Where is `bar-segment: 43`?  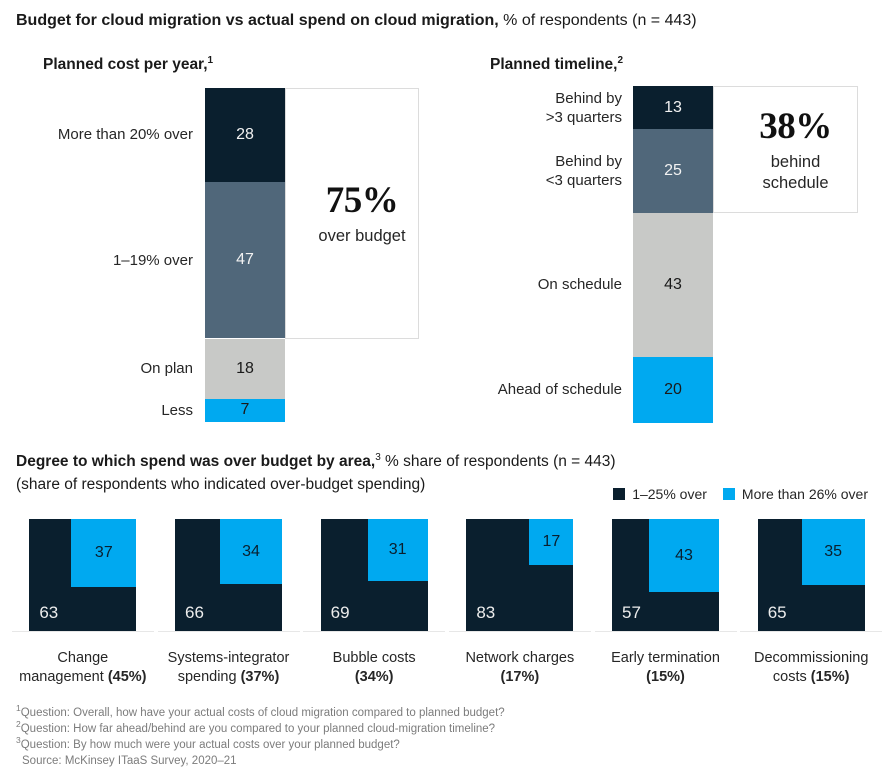
bar-segment: 43 is located at coordinates (673, 284).